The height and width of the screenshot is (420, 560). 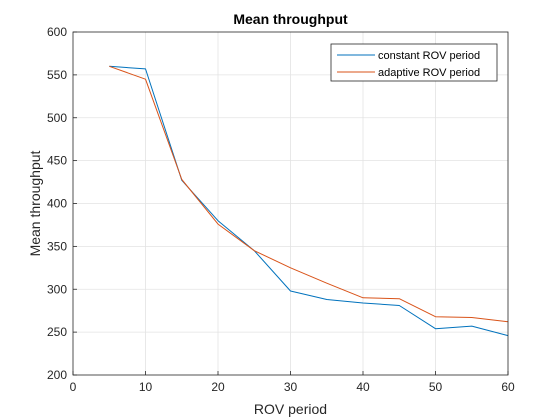 I want to click on x-tick-label: 50, so click(x=436, y=387).